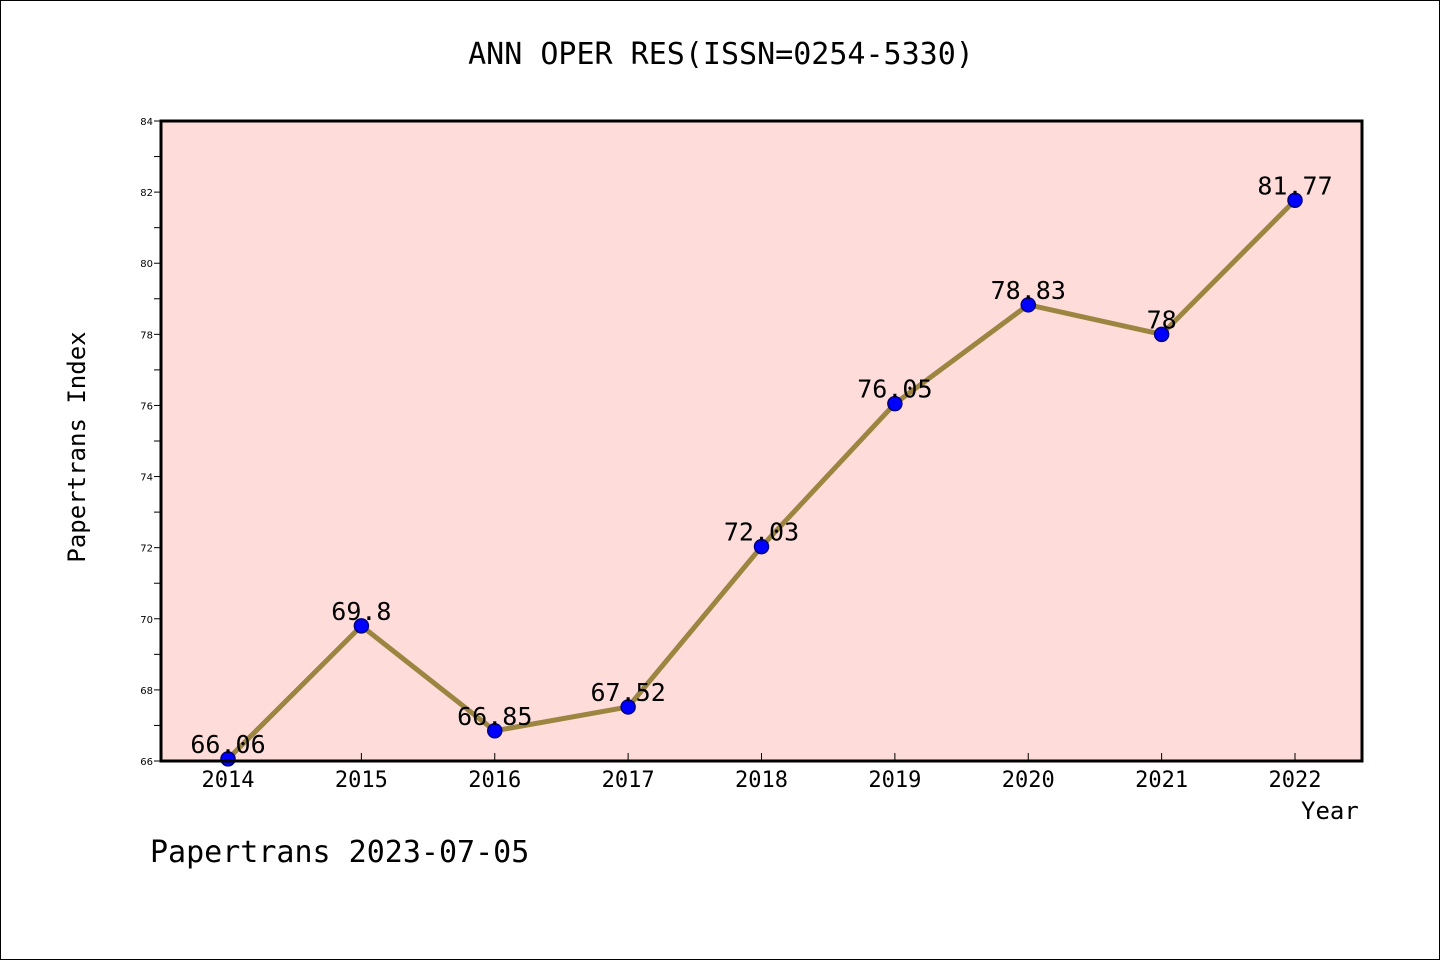  I want to click on y-axis-ticks: 66 68 70 72 74 76 78 80 82 84, so click(150, 442).